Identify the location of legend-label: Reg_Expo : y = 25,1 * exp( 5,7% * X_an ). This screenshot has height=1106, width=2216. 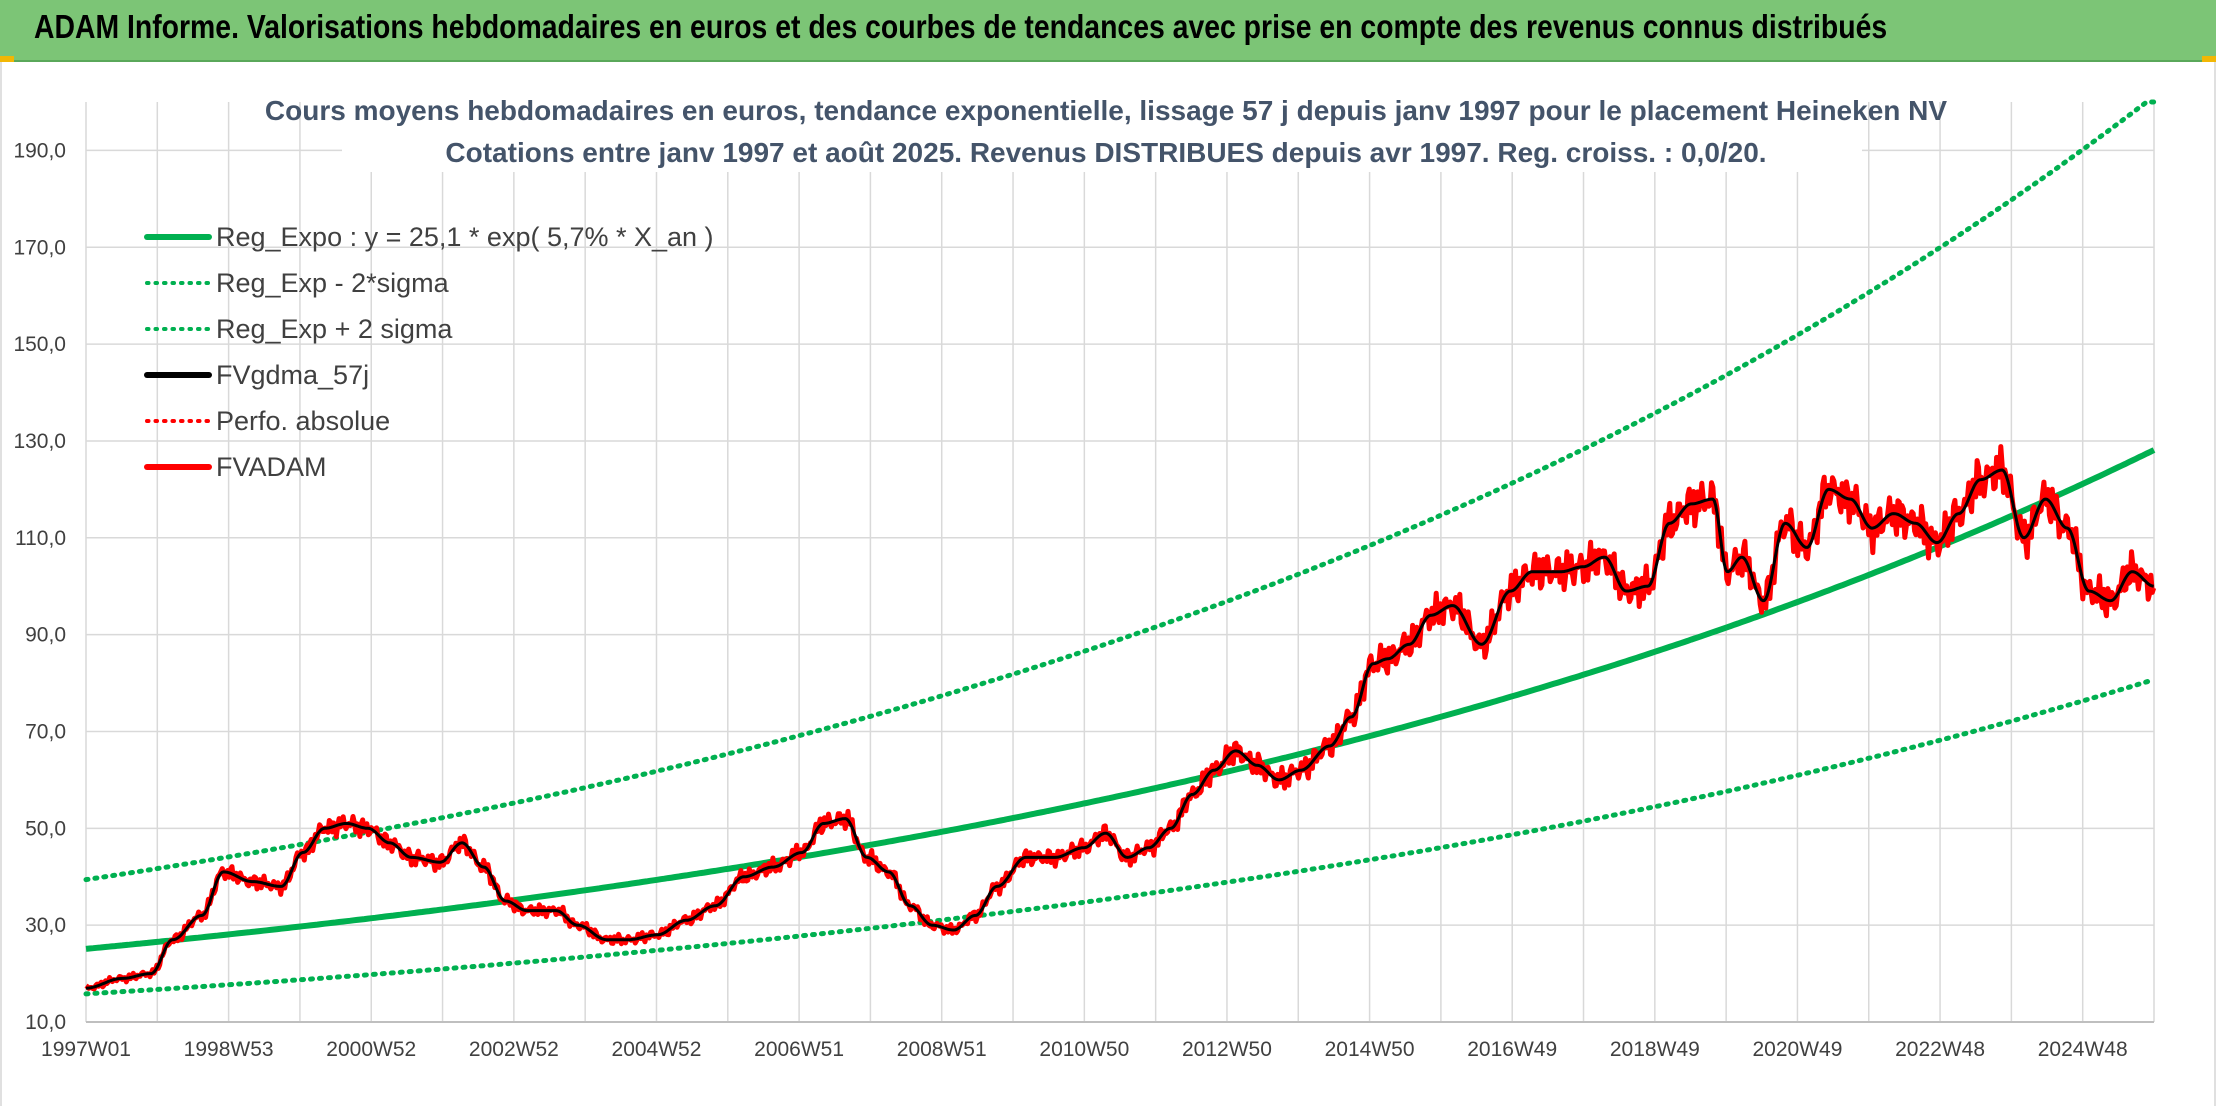
(465, 237).